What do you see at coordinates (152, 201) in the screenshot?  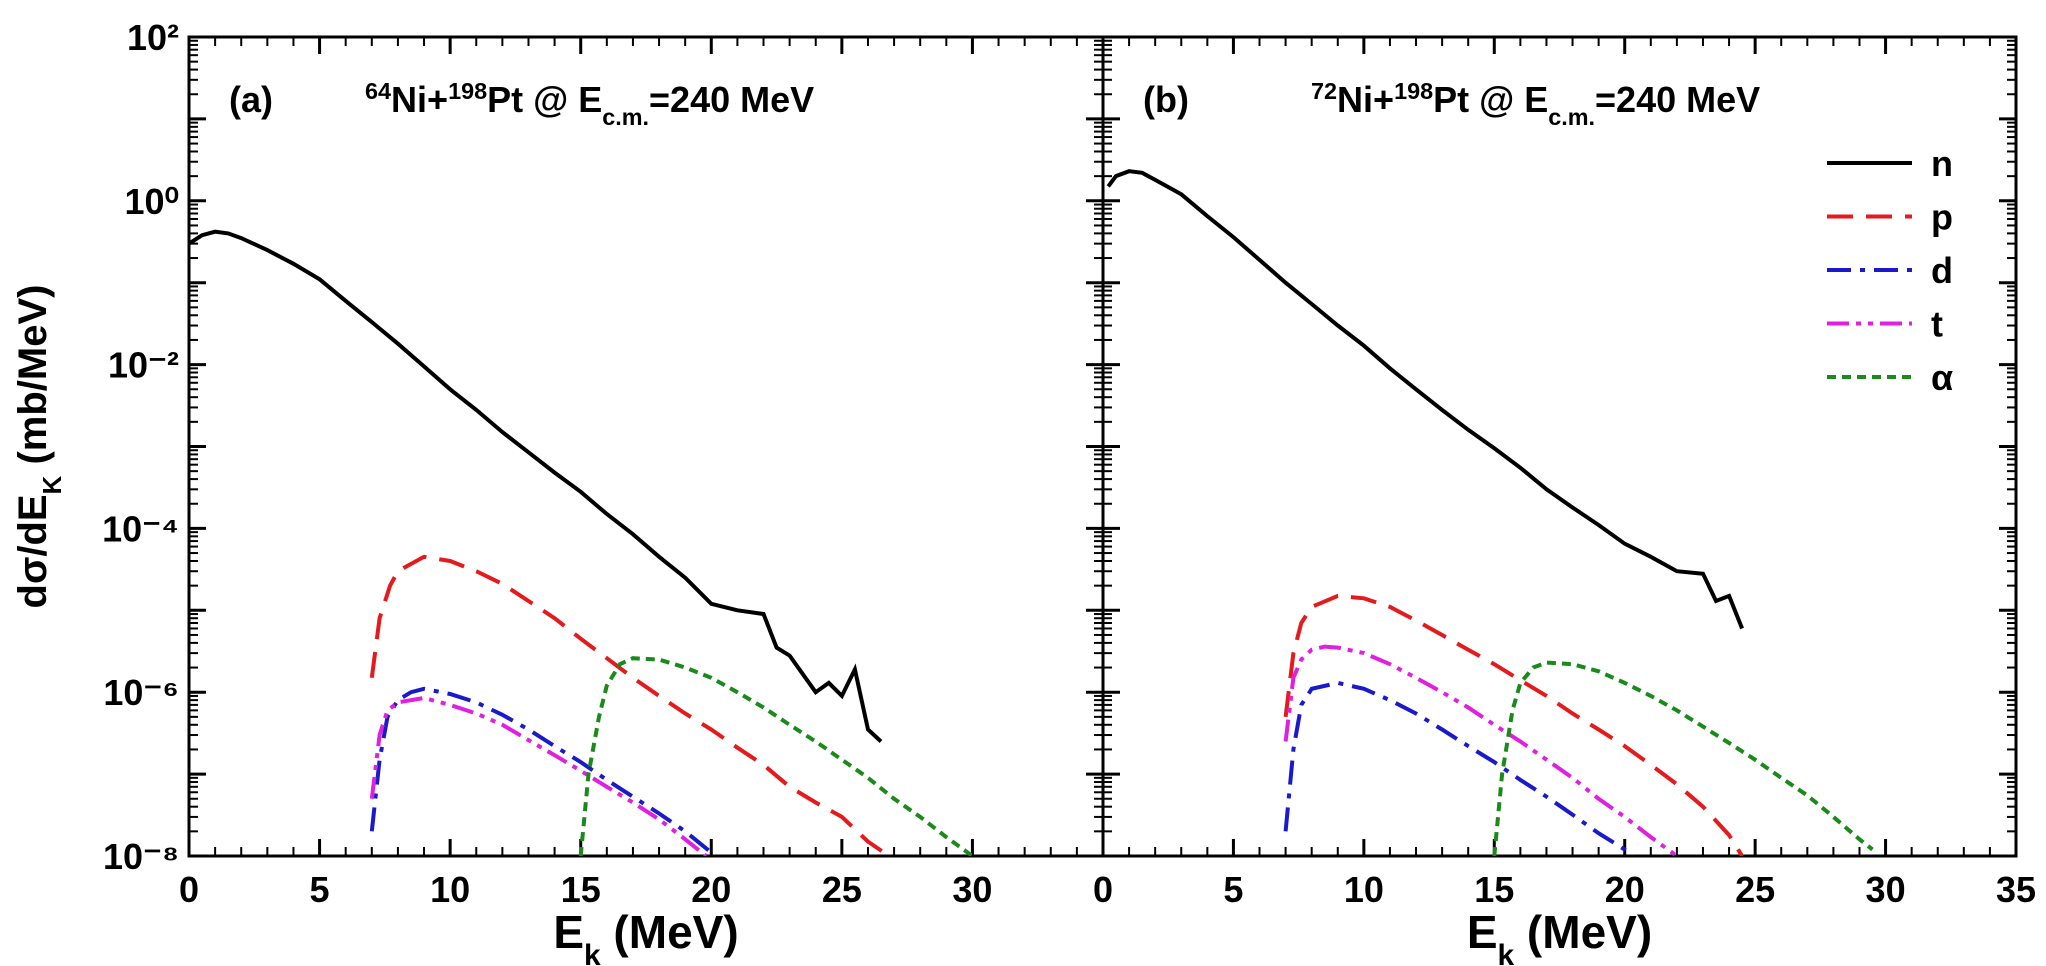 I see `y-tick-label: 10⁰` at bounding box center [152, 201].